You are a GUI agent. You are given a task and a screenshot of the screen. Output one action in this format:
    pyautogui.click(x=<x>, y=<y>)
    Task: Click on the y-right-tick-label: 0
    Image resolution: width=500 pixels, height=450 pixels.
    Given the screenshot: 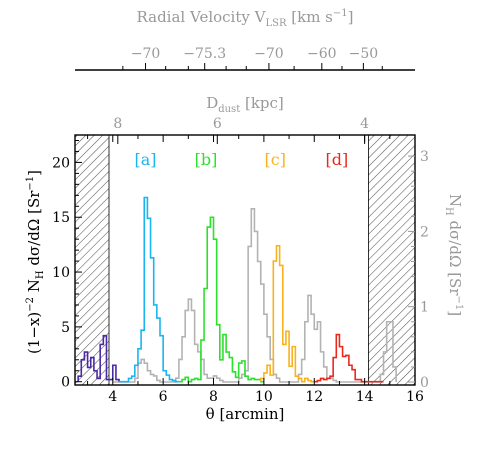 What is the action you would take?
    pyautogui.click(x=424, y=383)
    